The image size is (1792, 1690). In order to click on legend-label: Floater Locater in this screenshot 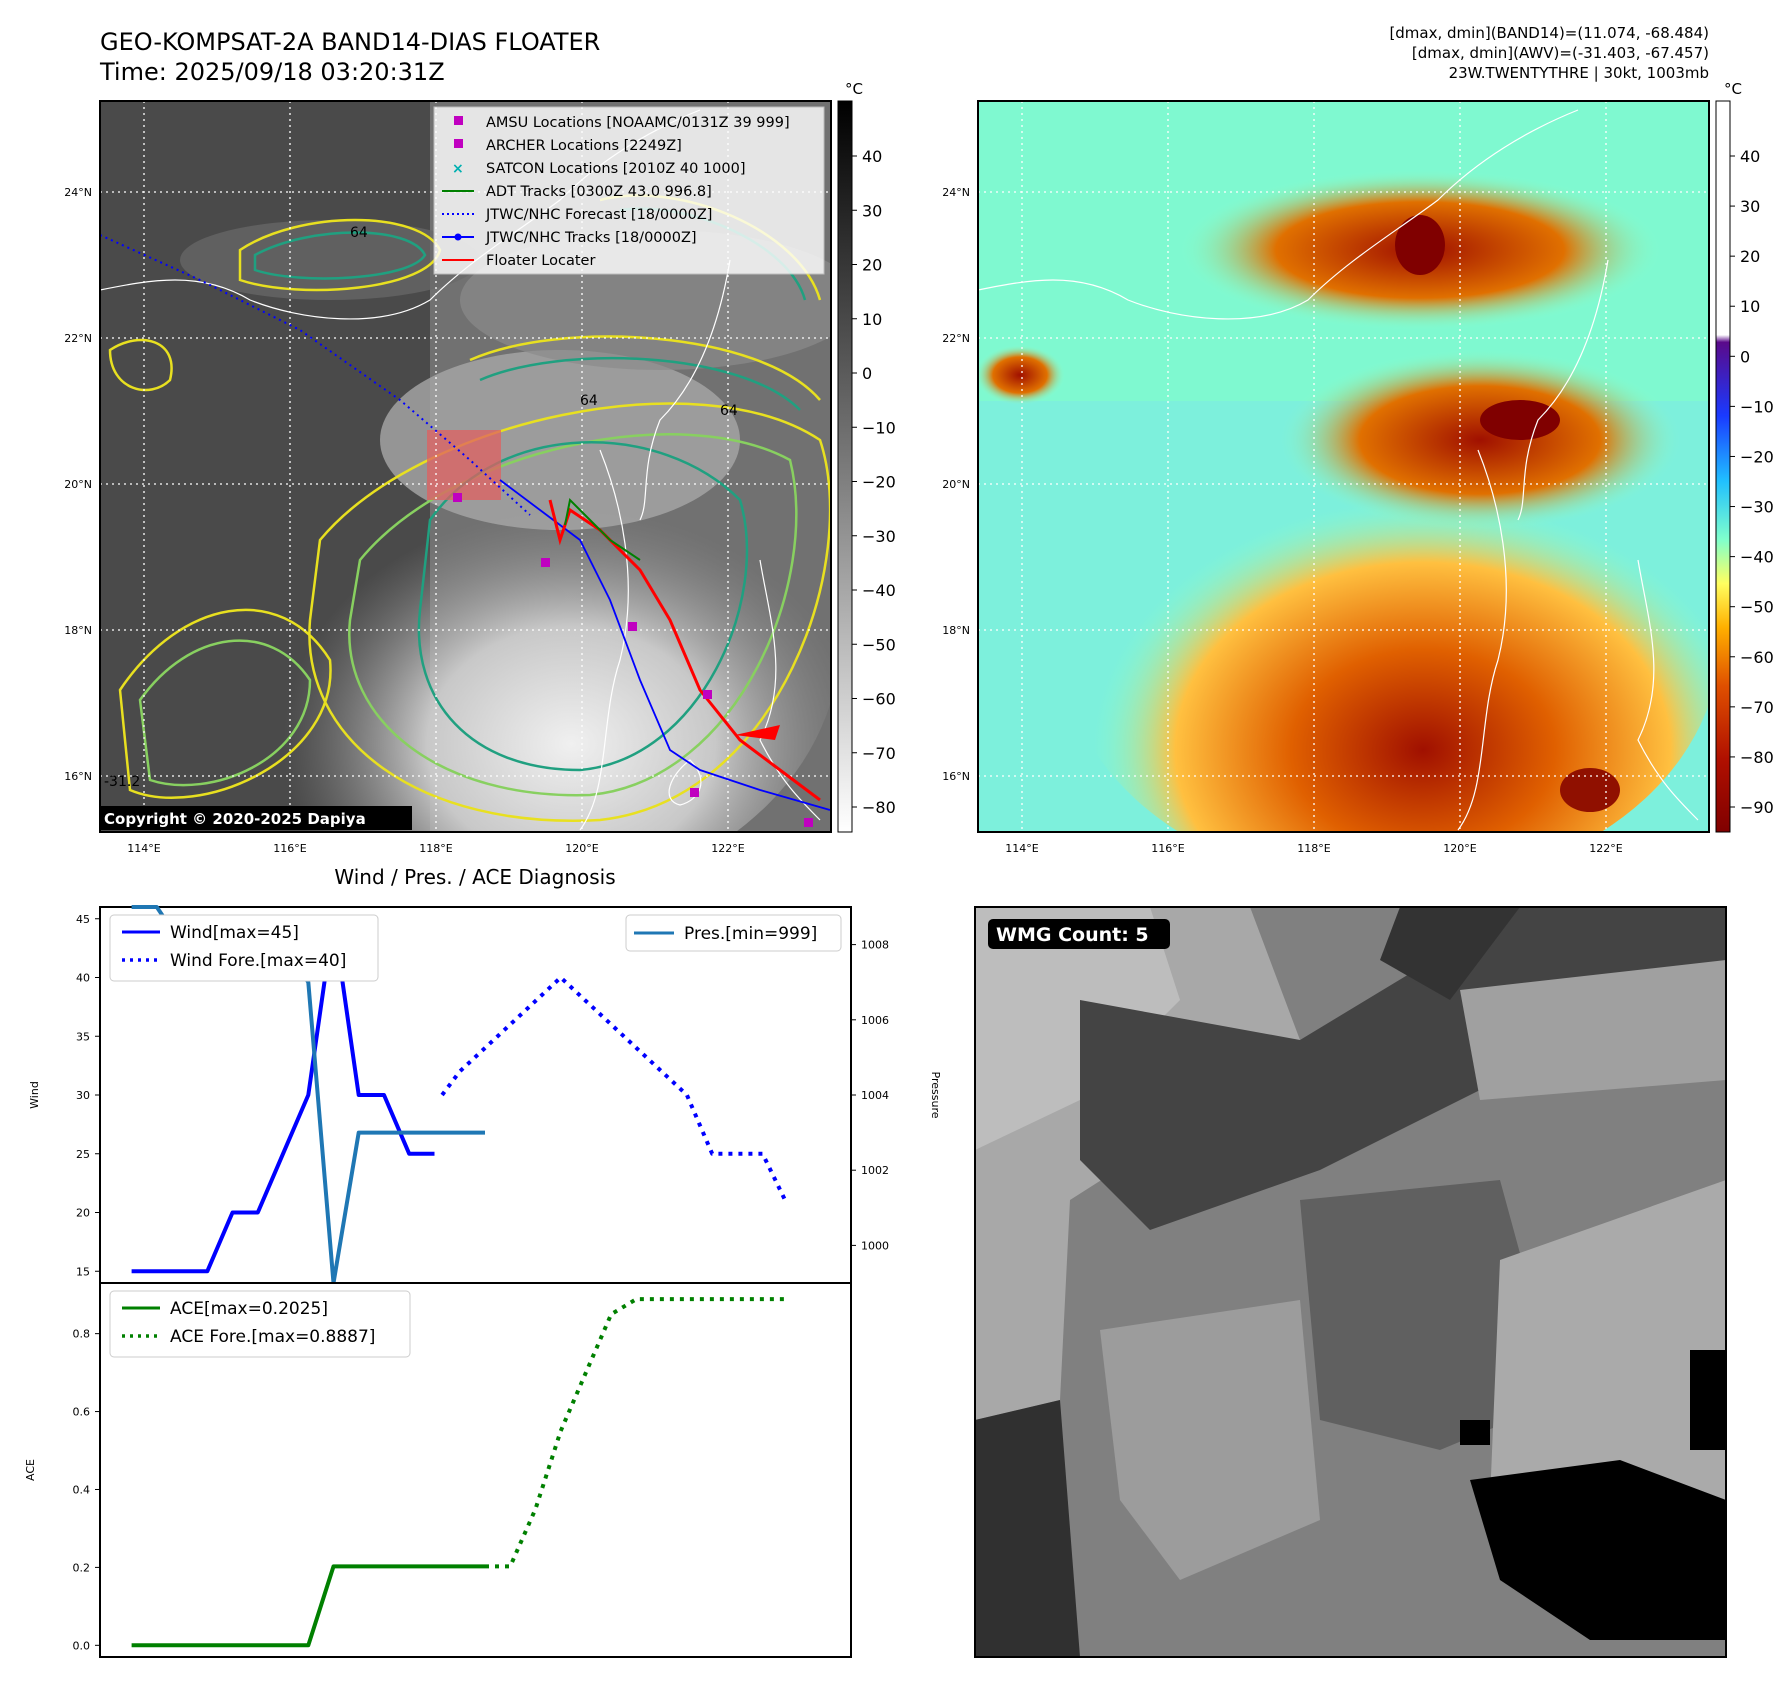, I will do `click(540, 261)`.